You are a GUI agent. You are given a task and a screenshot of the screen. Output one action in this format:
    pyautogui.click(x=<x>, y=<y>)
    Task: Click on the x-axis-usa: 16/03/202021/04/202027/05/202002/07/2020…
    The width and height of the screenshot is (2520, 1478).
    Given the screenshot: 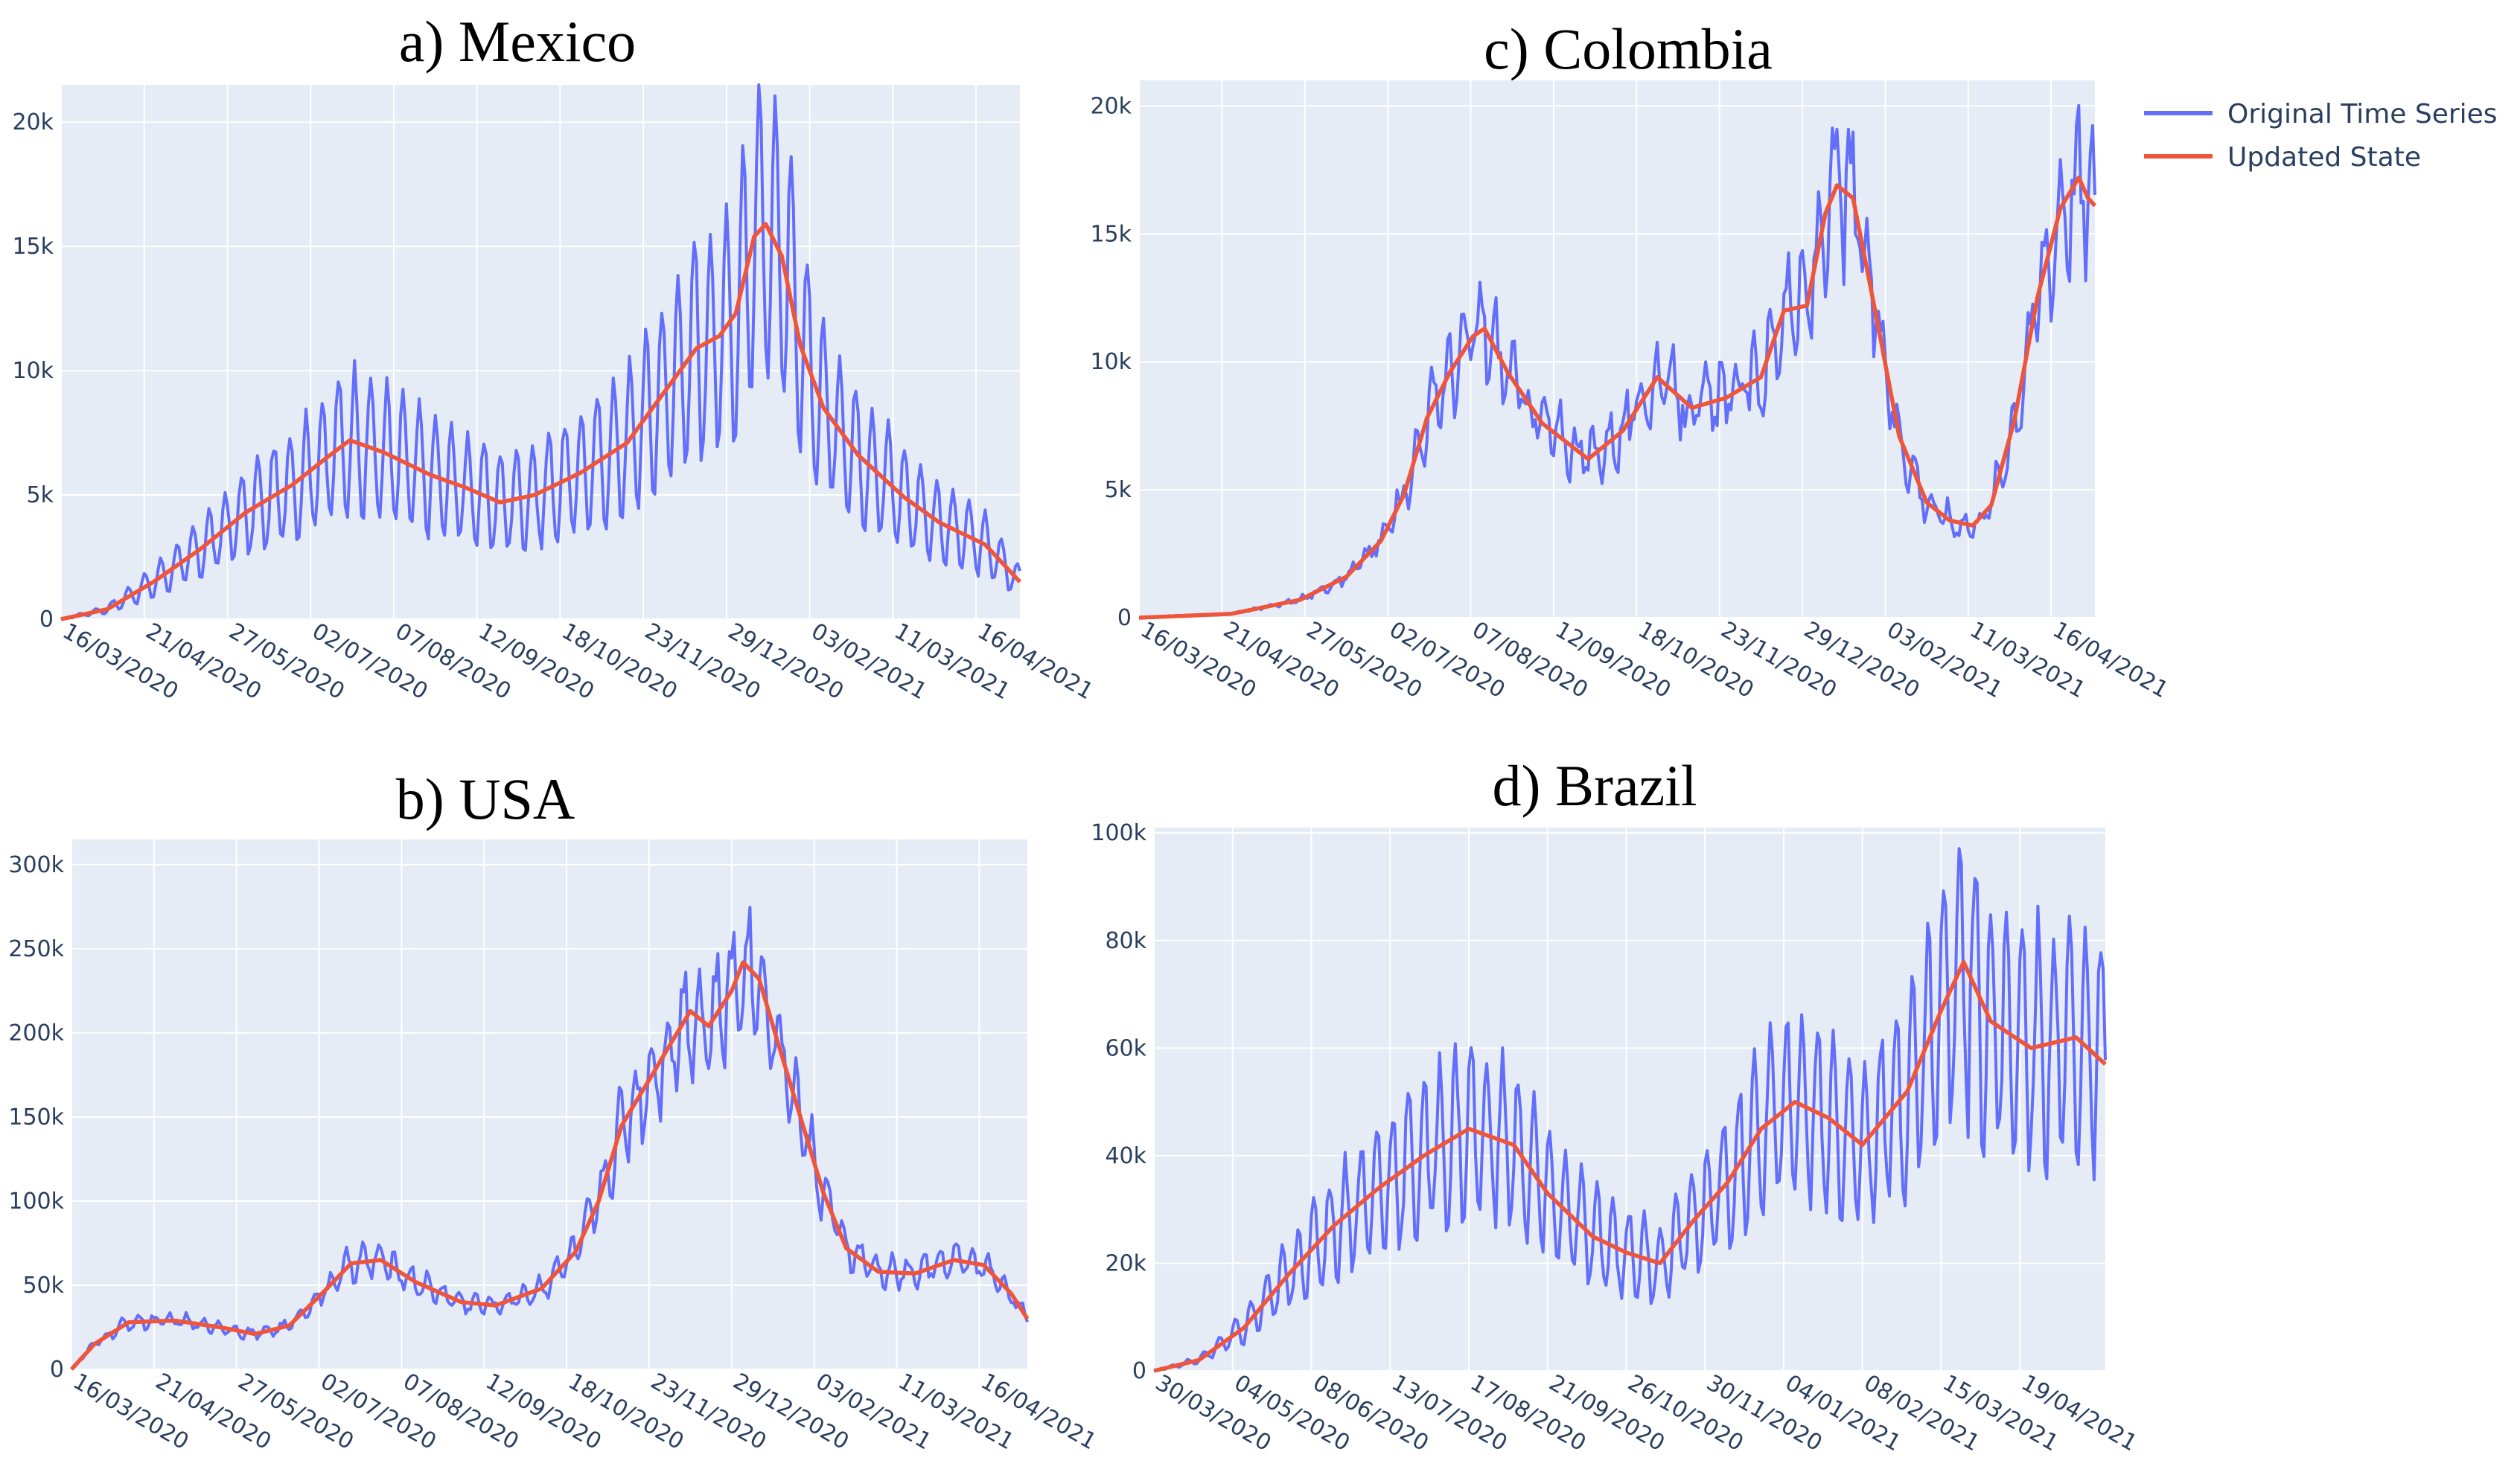 What is the action you would take?
    pyautogui.click(x=584, y=1412)
    